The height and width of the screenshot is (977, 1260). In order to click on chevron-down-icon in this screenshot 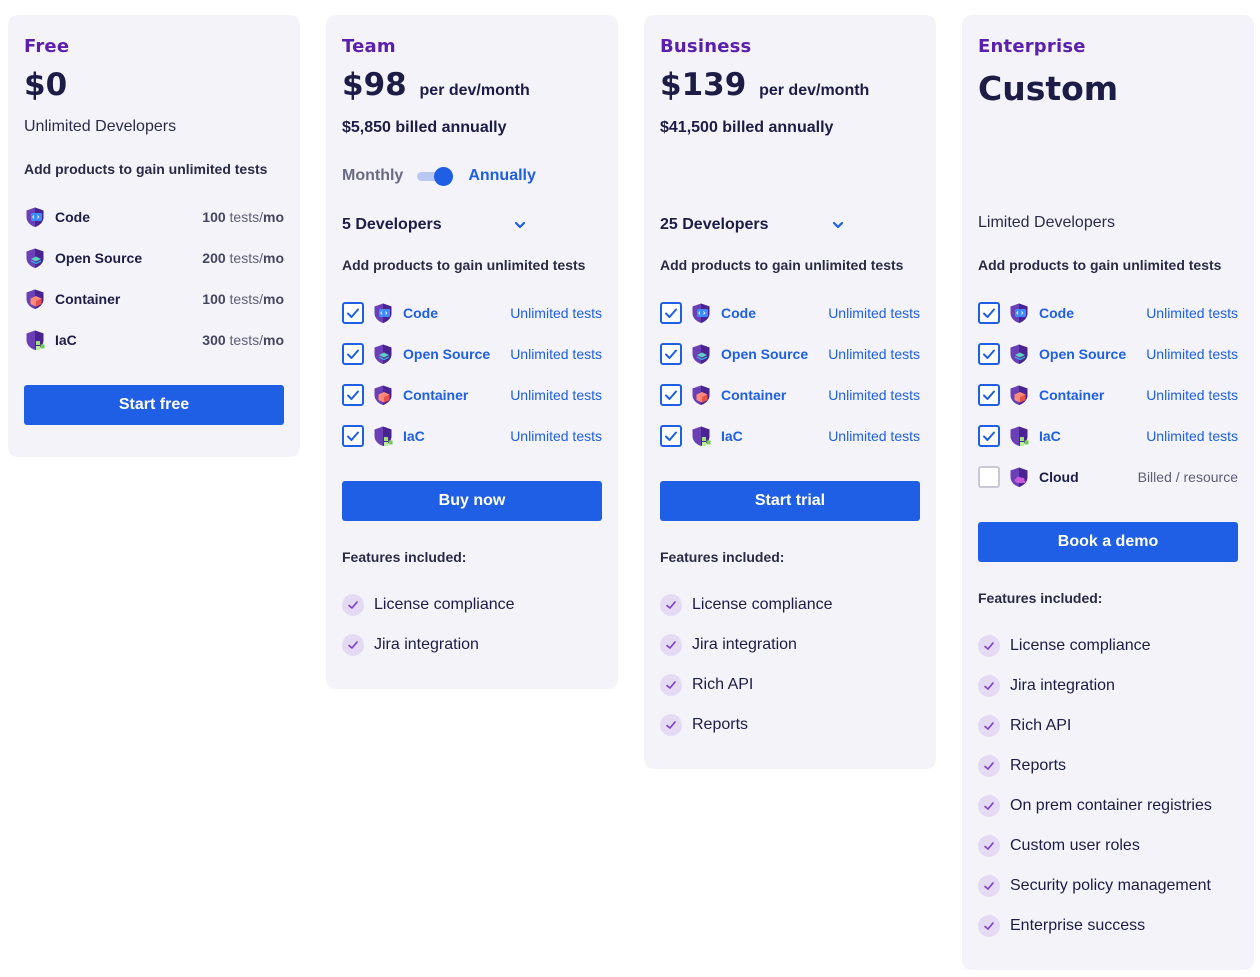, I will do `click(838, 225)`.